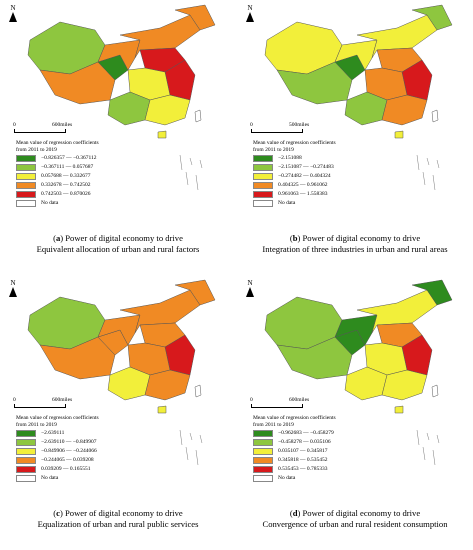  What do you see at coordinates (121, 97) in the screenshot?
I see `map-a` at bounding box center [121, 97].